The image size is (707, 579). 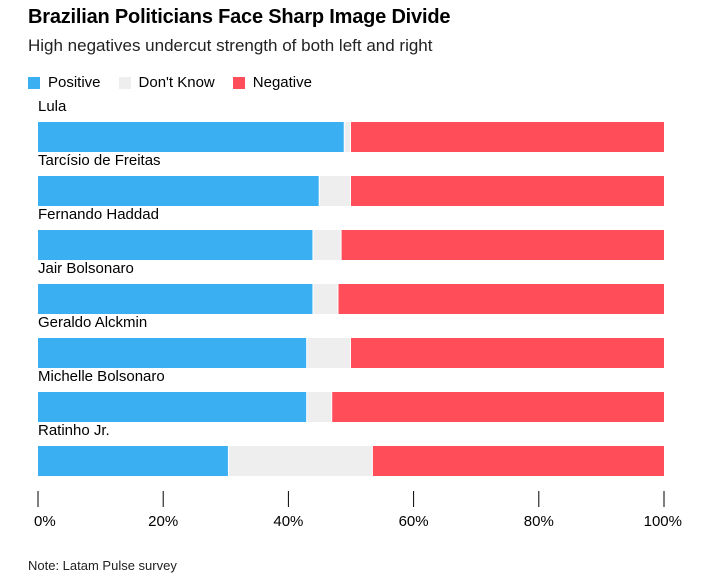 I want to click on category-label-ratinho-jr: Ratinho Jr., so click(x=74, y=430).